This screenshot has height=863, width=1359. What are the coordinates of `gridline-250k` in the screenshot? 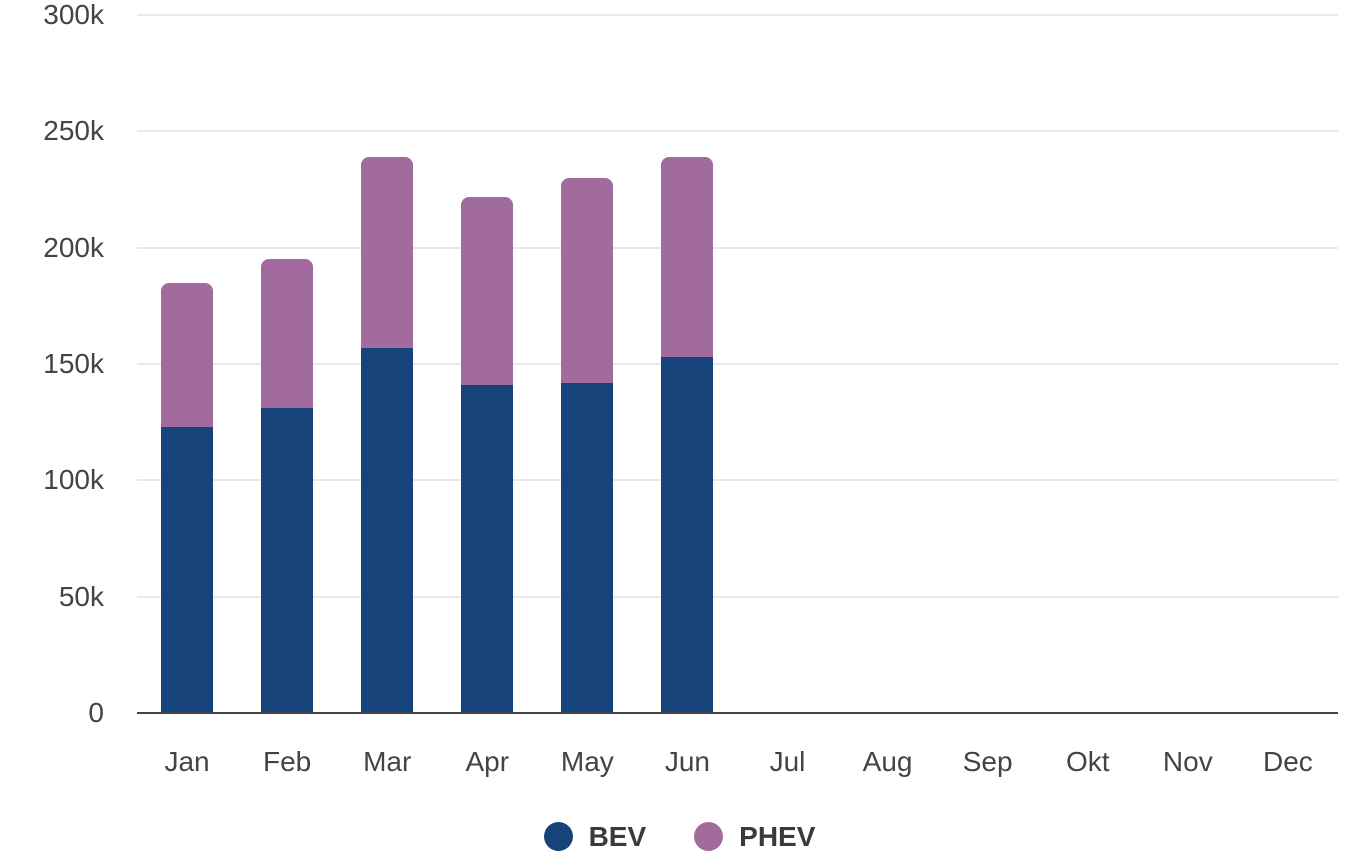 It's located at (737, 131).